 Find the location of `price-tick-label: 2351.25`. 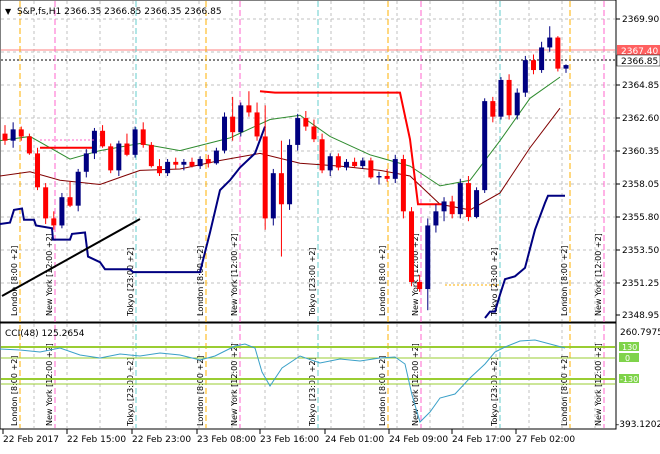

price-tick-label: 2351.25 is located at coordinates (640, 284).